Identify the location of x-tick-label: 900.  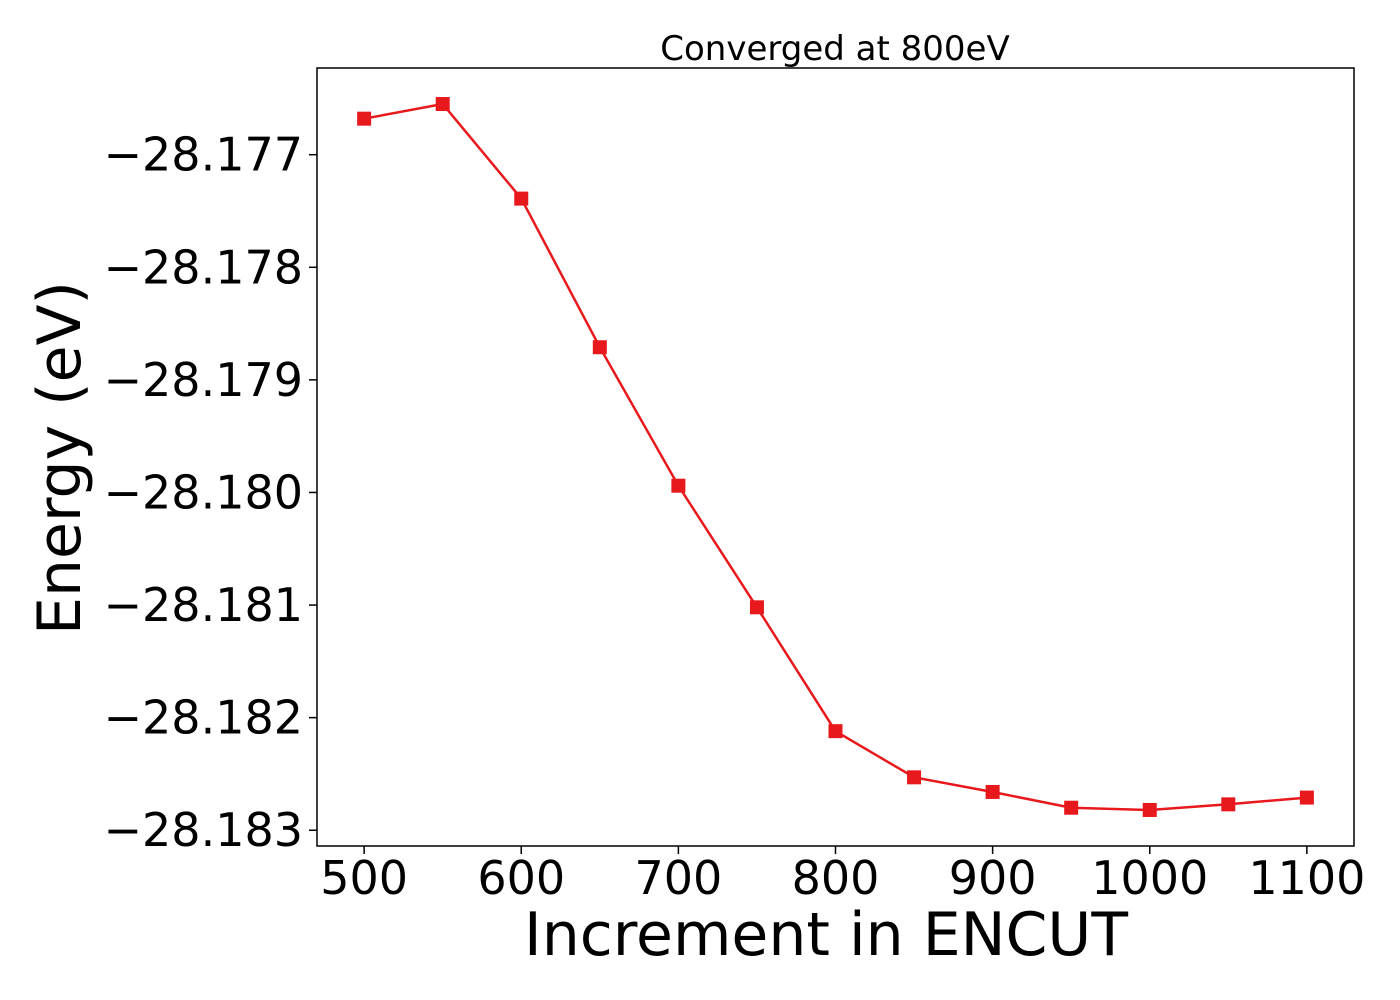
(993, 878).